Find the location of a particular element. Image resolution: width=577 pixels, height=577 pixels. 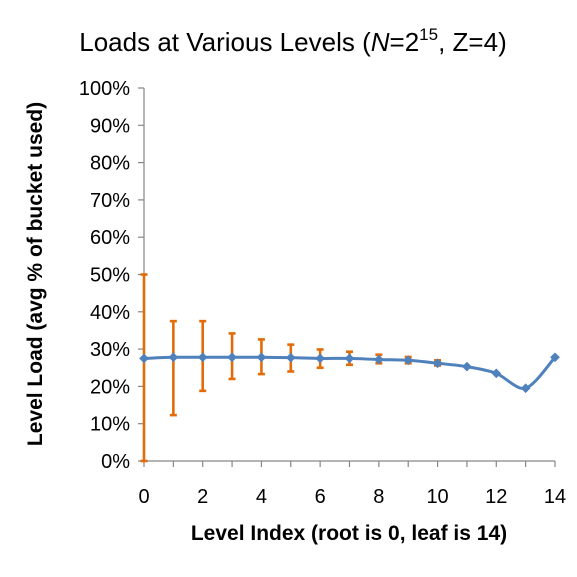

x-tick-labels: 0 2 4 6 8 10 12 14 is located at coordinates (352, 497).